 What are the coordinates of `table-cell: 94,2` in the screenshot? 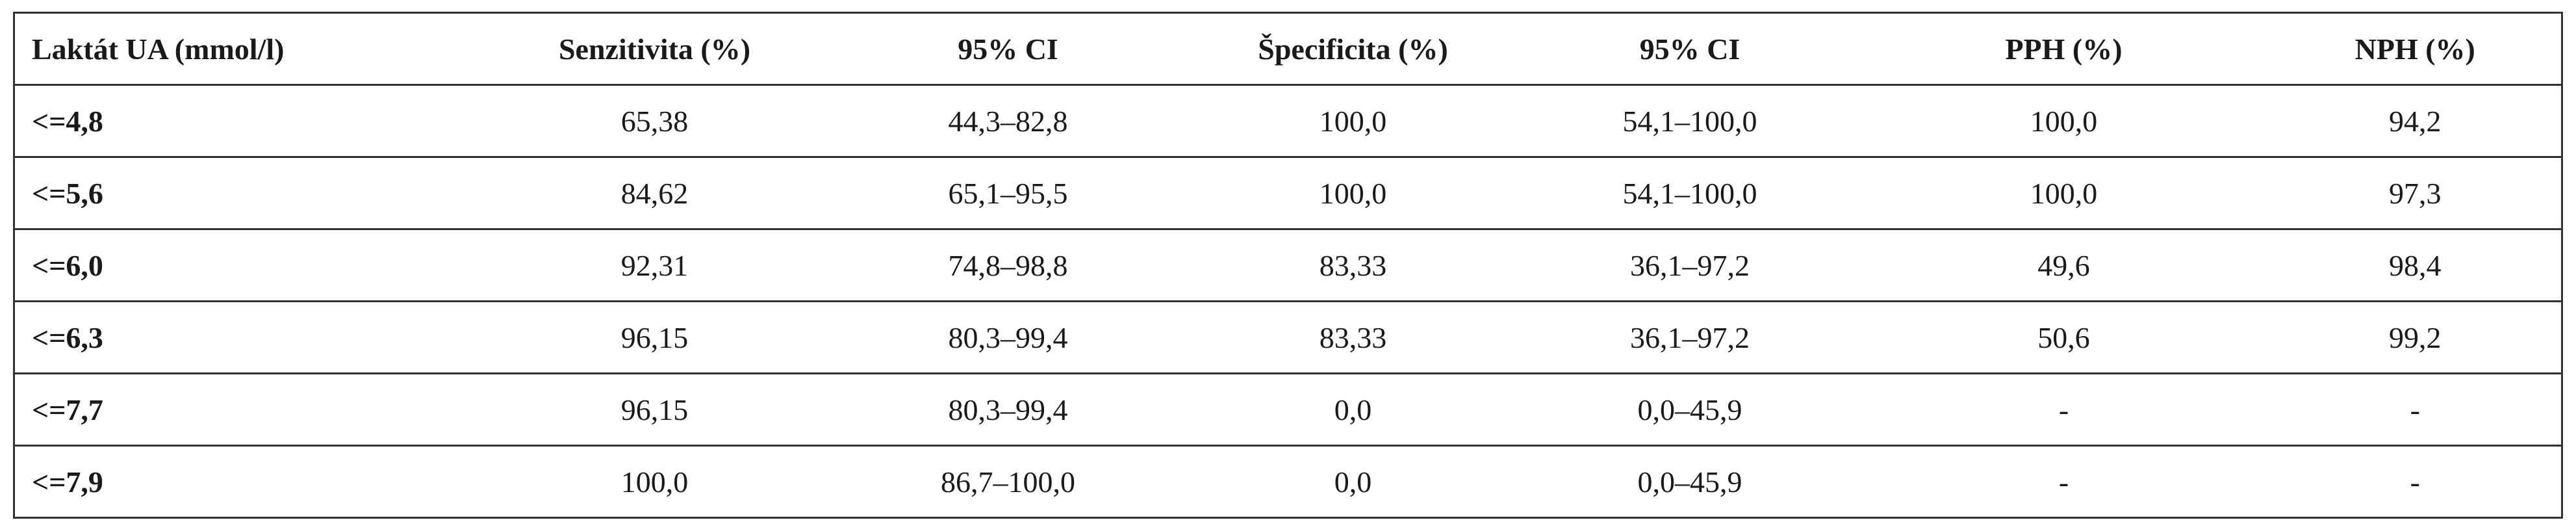 It's located at (2415, 121).